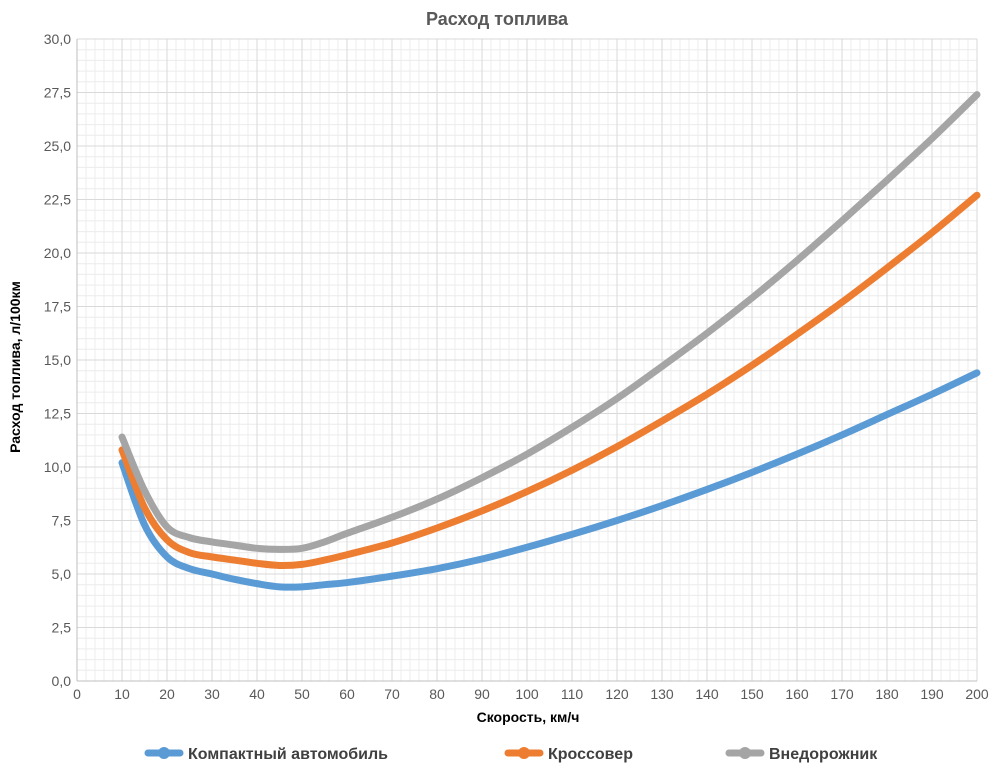 This screenshot has width=1000, height=782. What do you see at coordinates (527, 694) in the screenshot?
I see `x-tick-label: 100` at bounding box center [527, 694].